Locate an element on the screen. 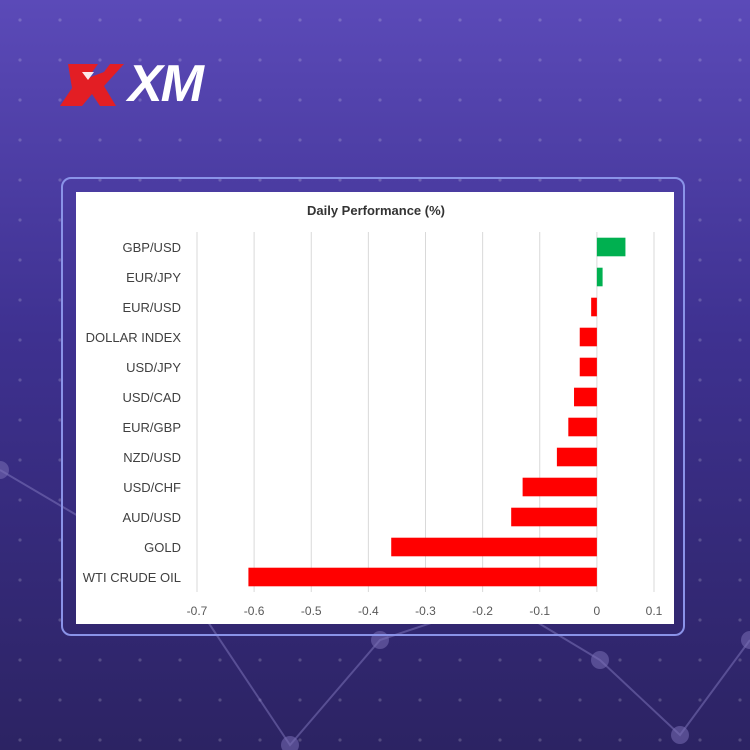 The image size is (750, 750). category-label: EUR/JPY is located at coordinates (153, 277).